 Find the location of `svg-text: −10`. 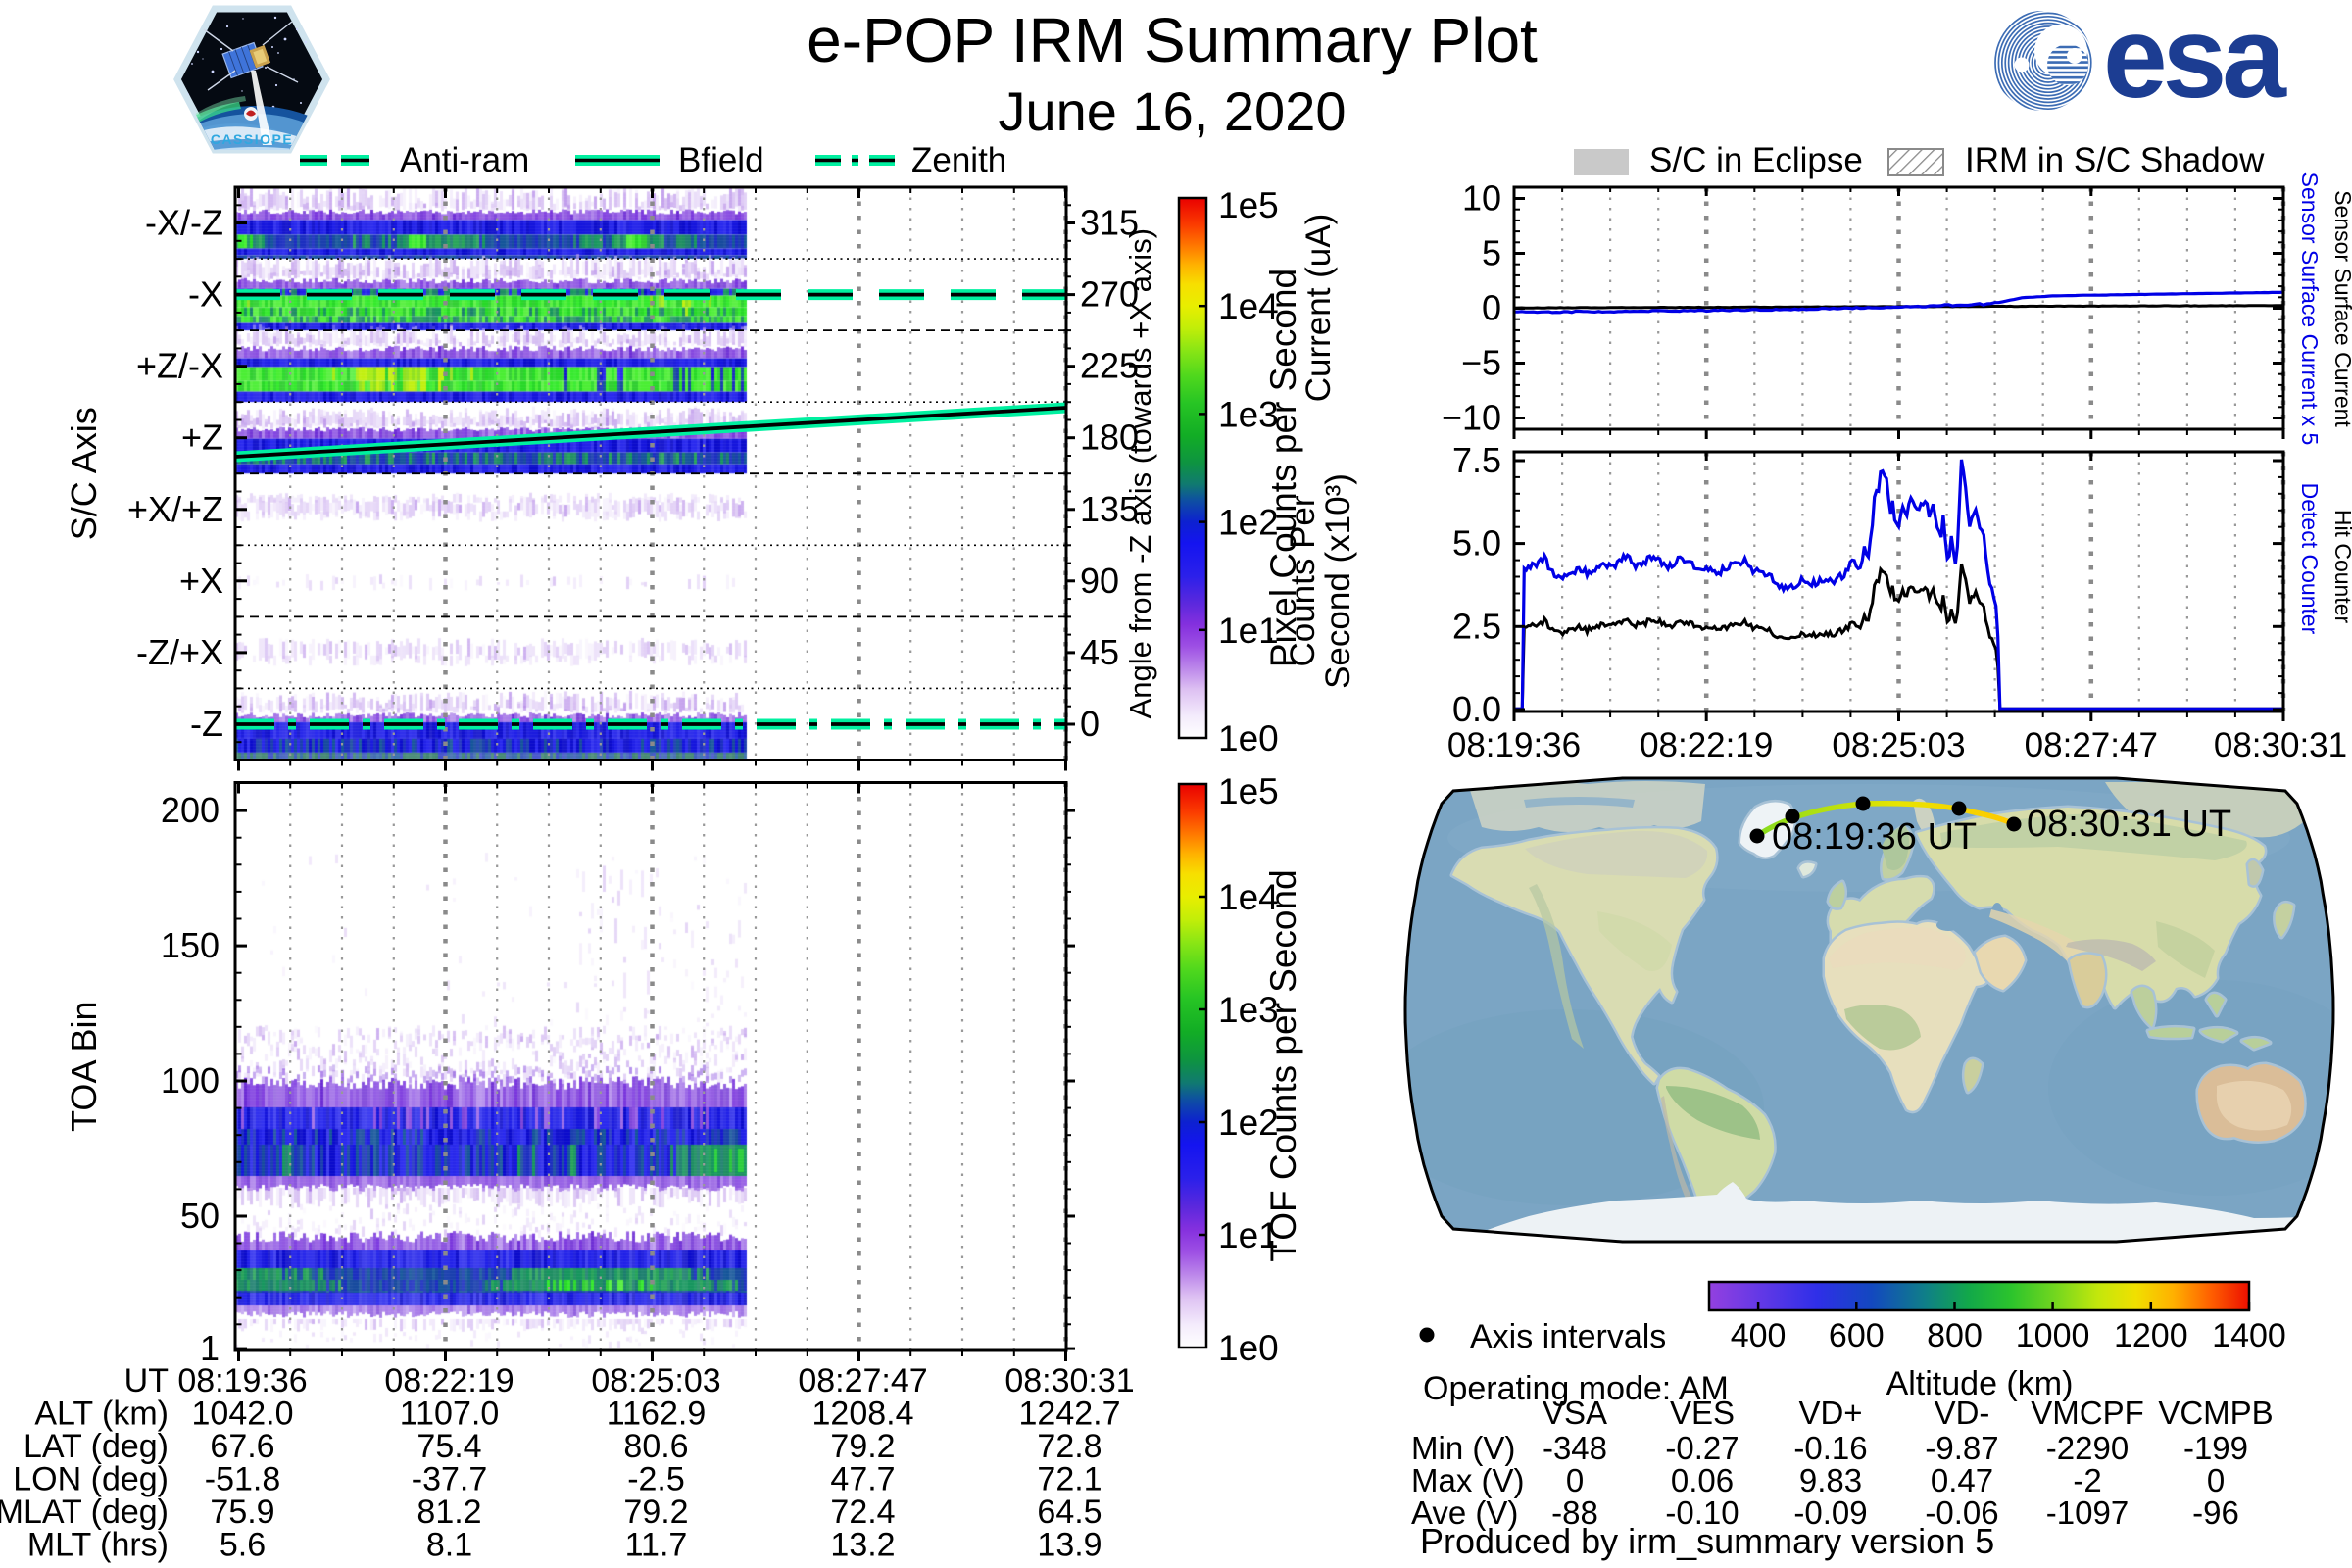

svg-text: −10 is located at coordinates (1471, 418).